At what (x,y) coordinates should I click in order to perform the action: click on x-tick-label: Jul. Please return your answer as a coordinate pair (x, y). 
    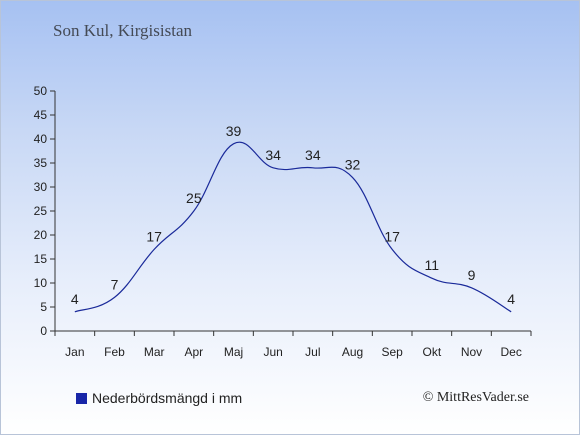
    Looking at the image, I should click on (312, 352).